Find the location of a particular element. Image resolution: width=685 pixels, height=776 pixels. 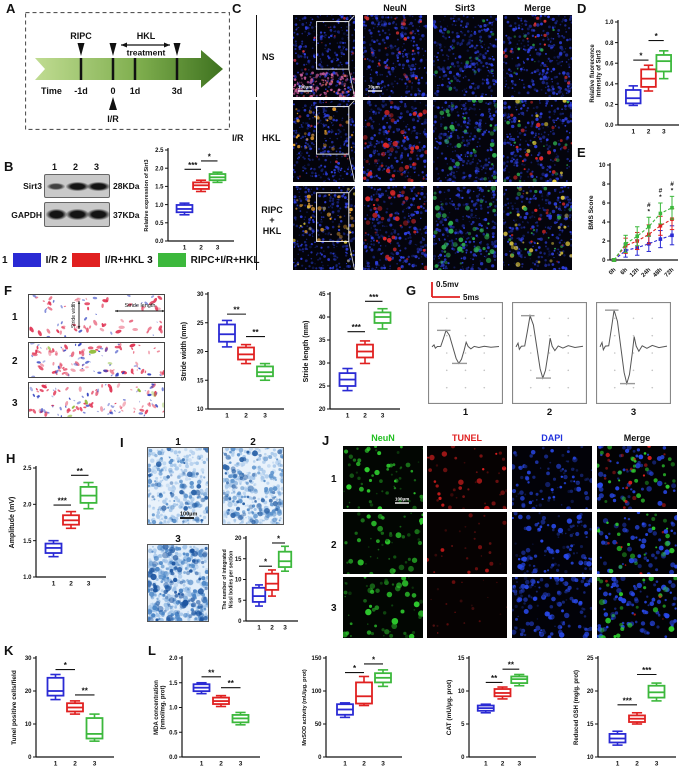

c-row-ns: NS is located at coordinates (268, 57).